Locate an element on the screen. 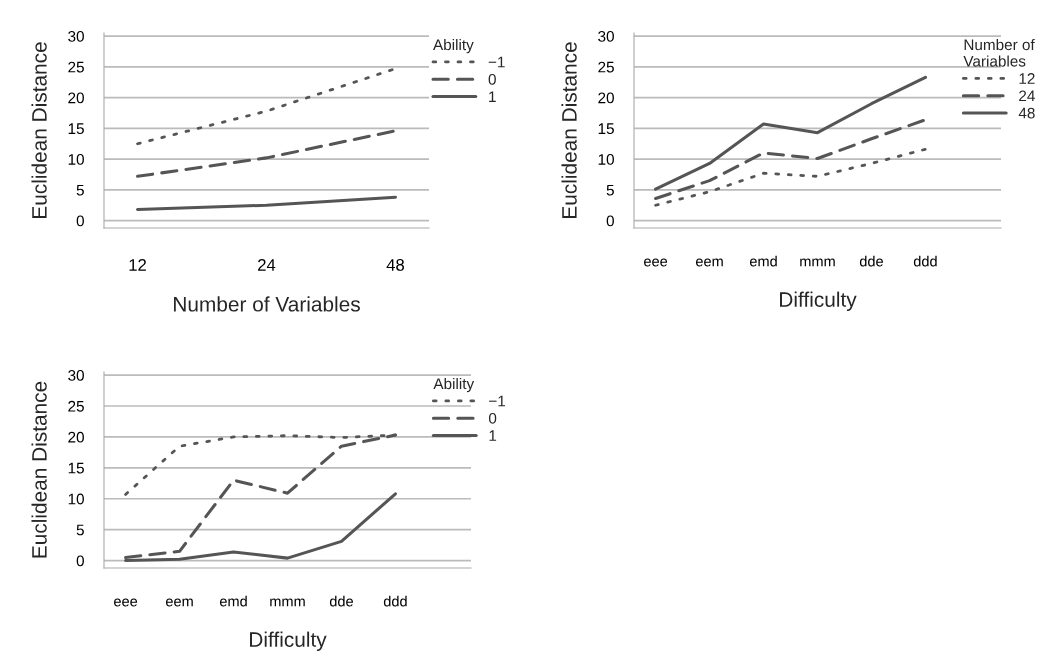 The image size is (1043, 658). legend-title: Number of Variables is located at coordinates (999, 52).